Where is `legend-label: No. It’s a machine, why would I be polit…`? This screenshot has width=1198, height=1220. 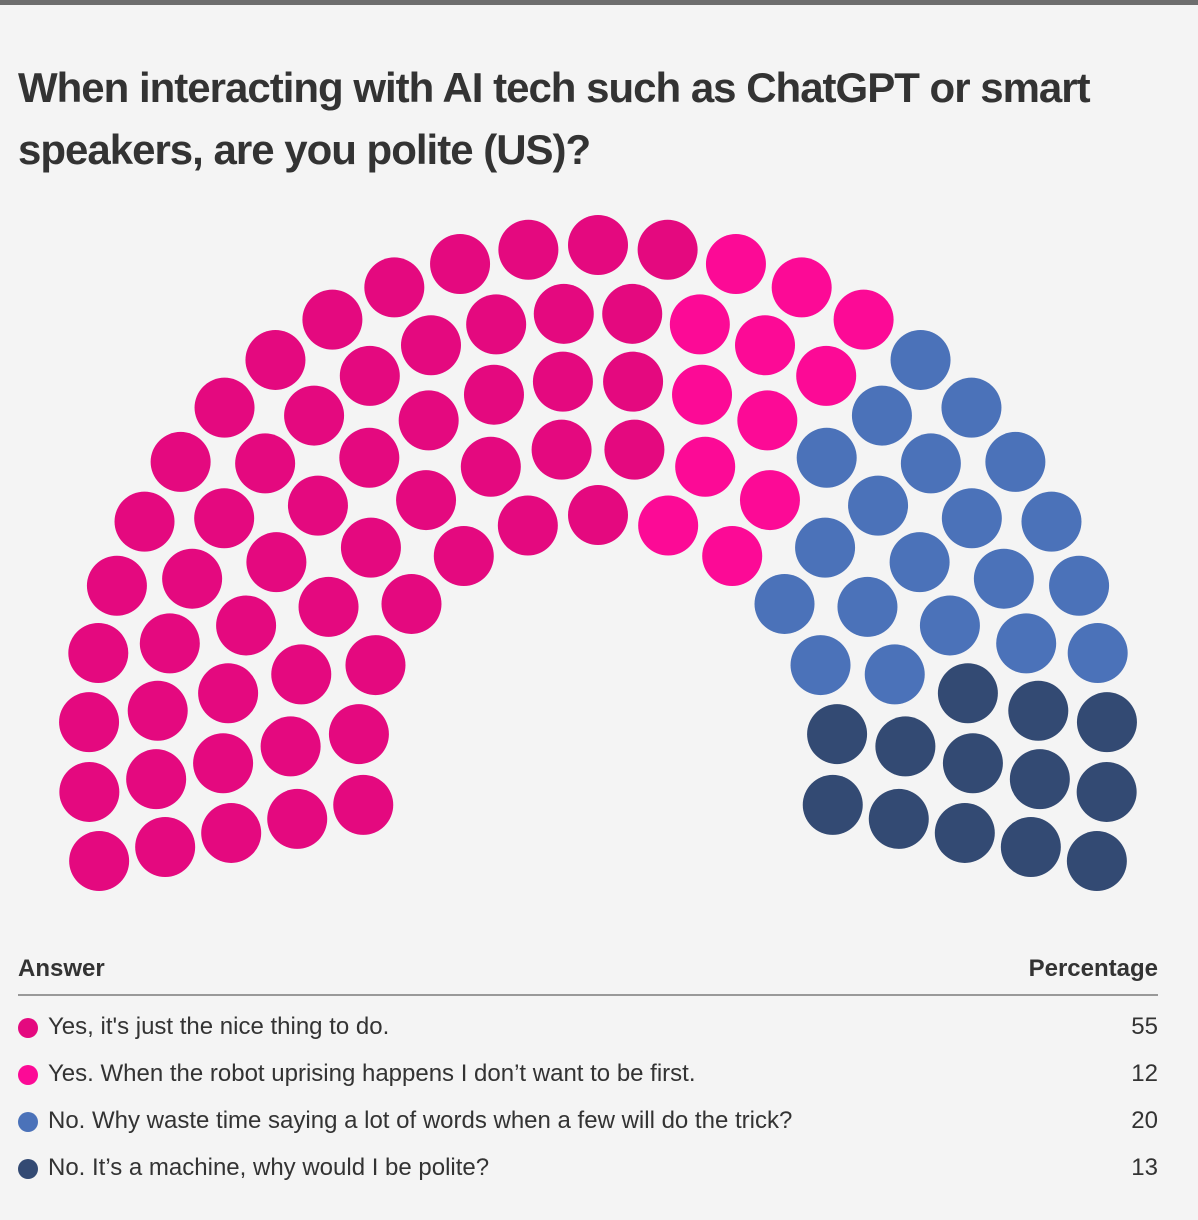
legend-label: No. It’s a machine, why would I be polit… is located at coordinates (269, 1167).